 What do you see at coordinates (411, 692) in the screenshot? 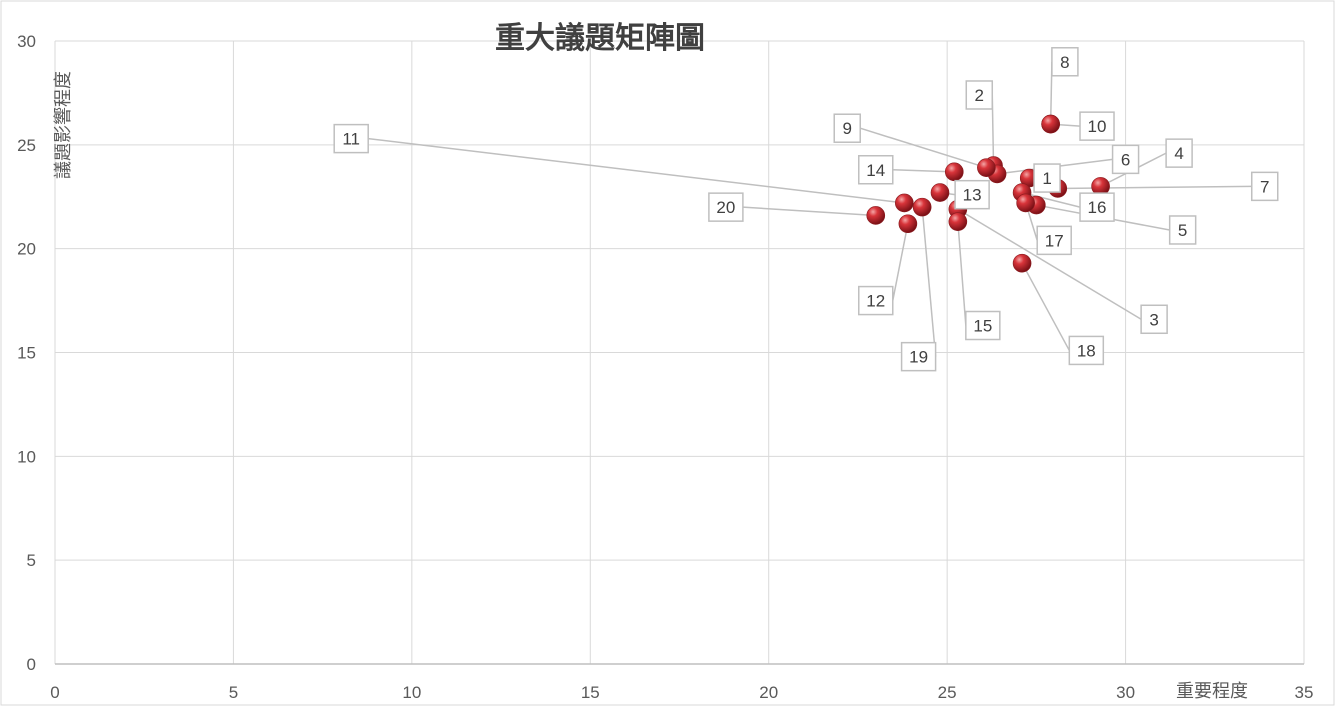
I see `x-tick-label: 10` at bounding box center [411, 692].